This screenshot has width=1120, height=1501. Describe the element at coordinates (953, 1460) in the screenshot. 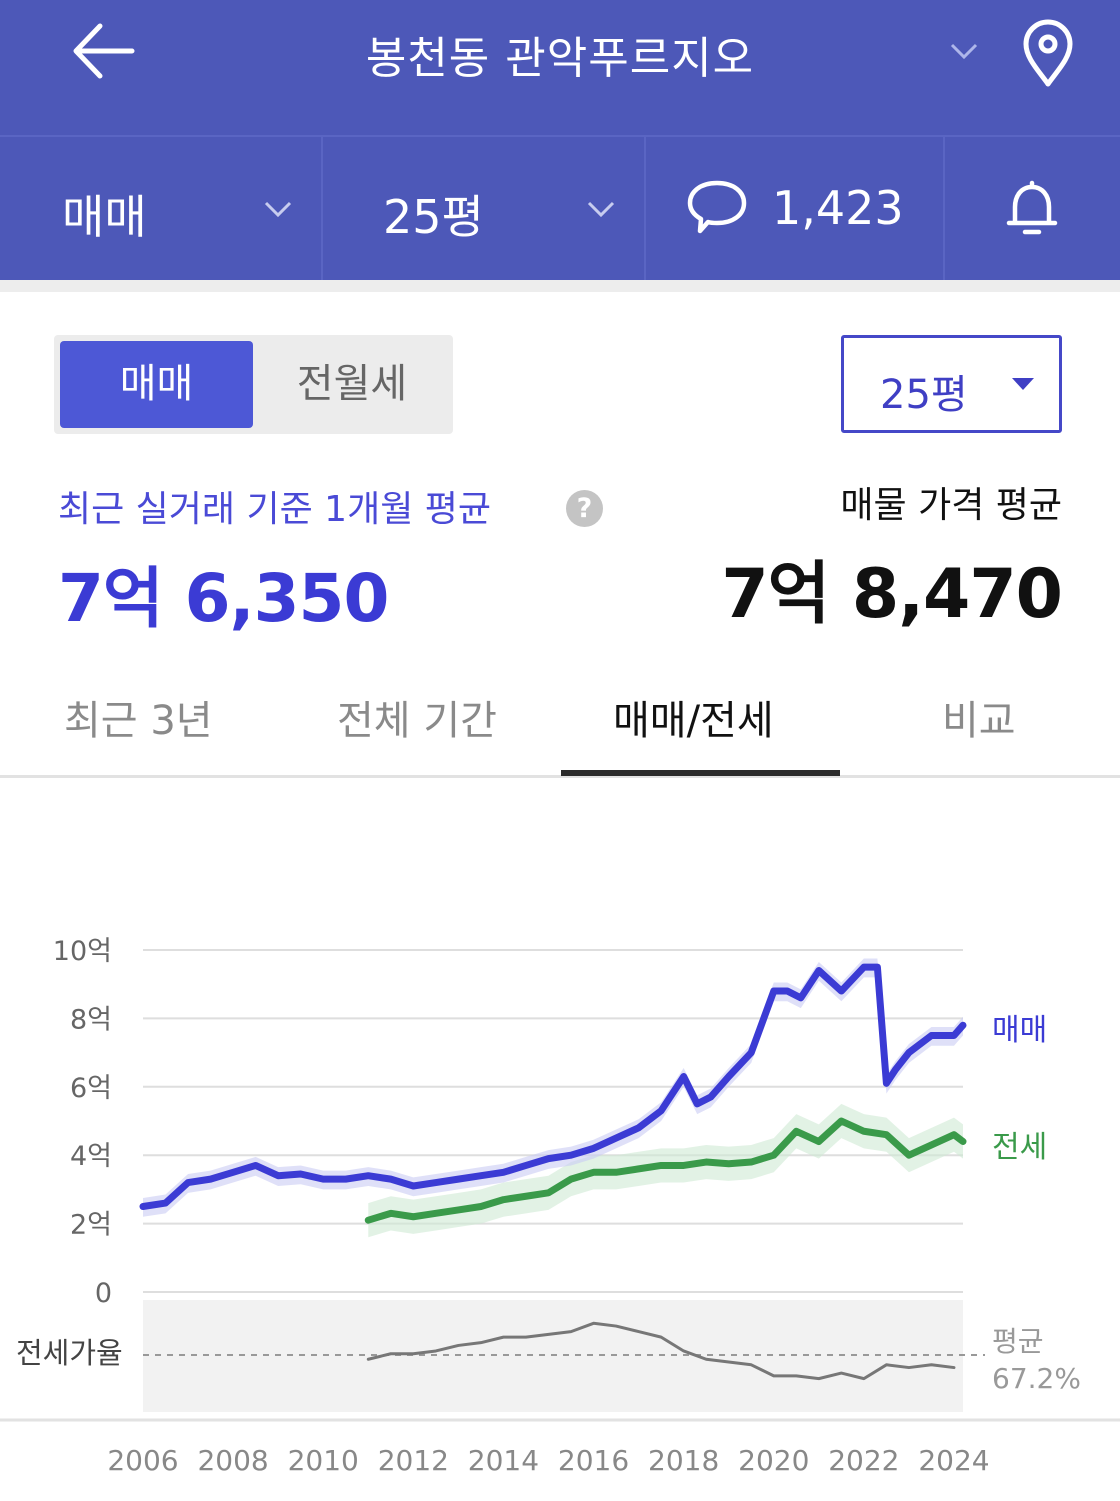

I see `x-tick-label: 2024` at that location.